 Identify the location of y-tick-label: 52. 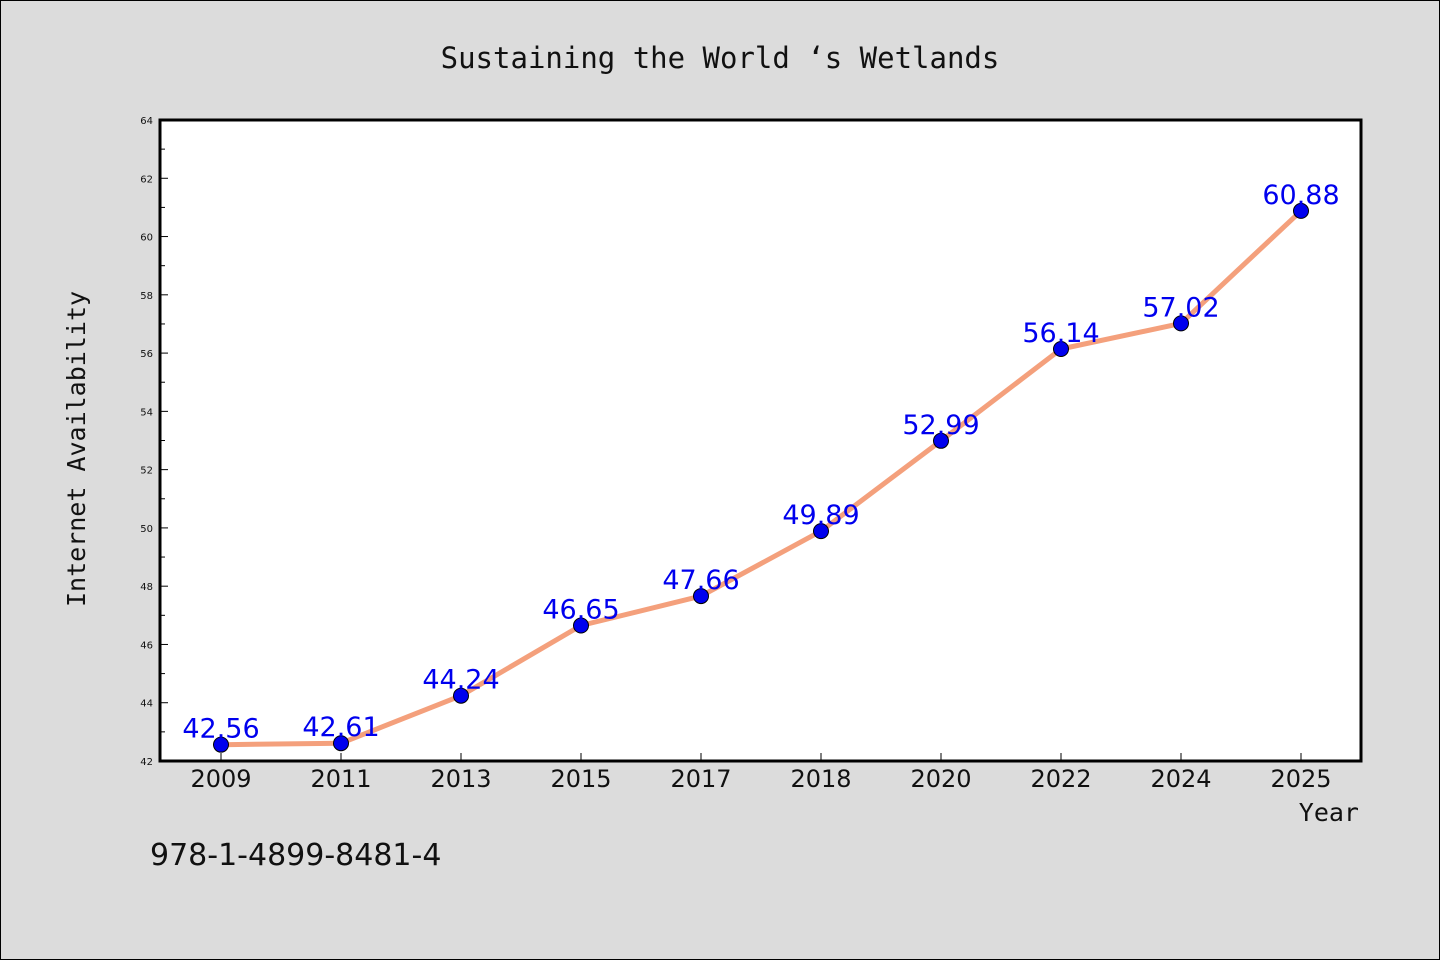
(146, 471).